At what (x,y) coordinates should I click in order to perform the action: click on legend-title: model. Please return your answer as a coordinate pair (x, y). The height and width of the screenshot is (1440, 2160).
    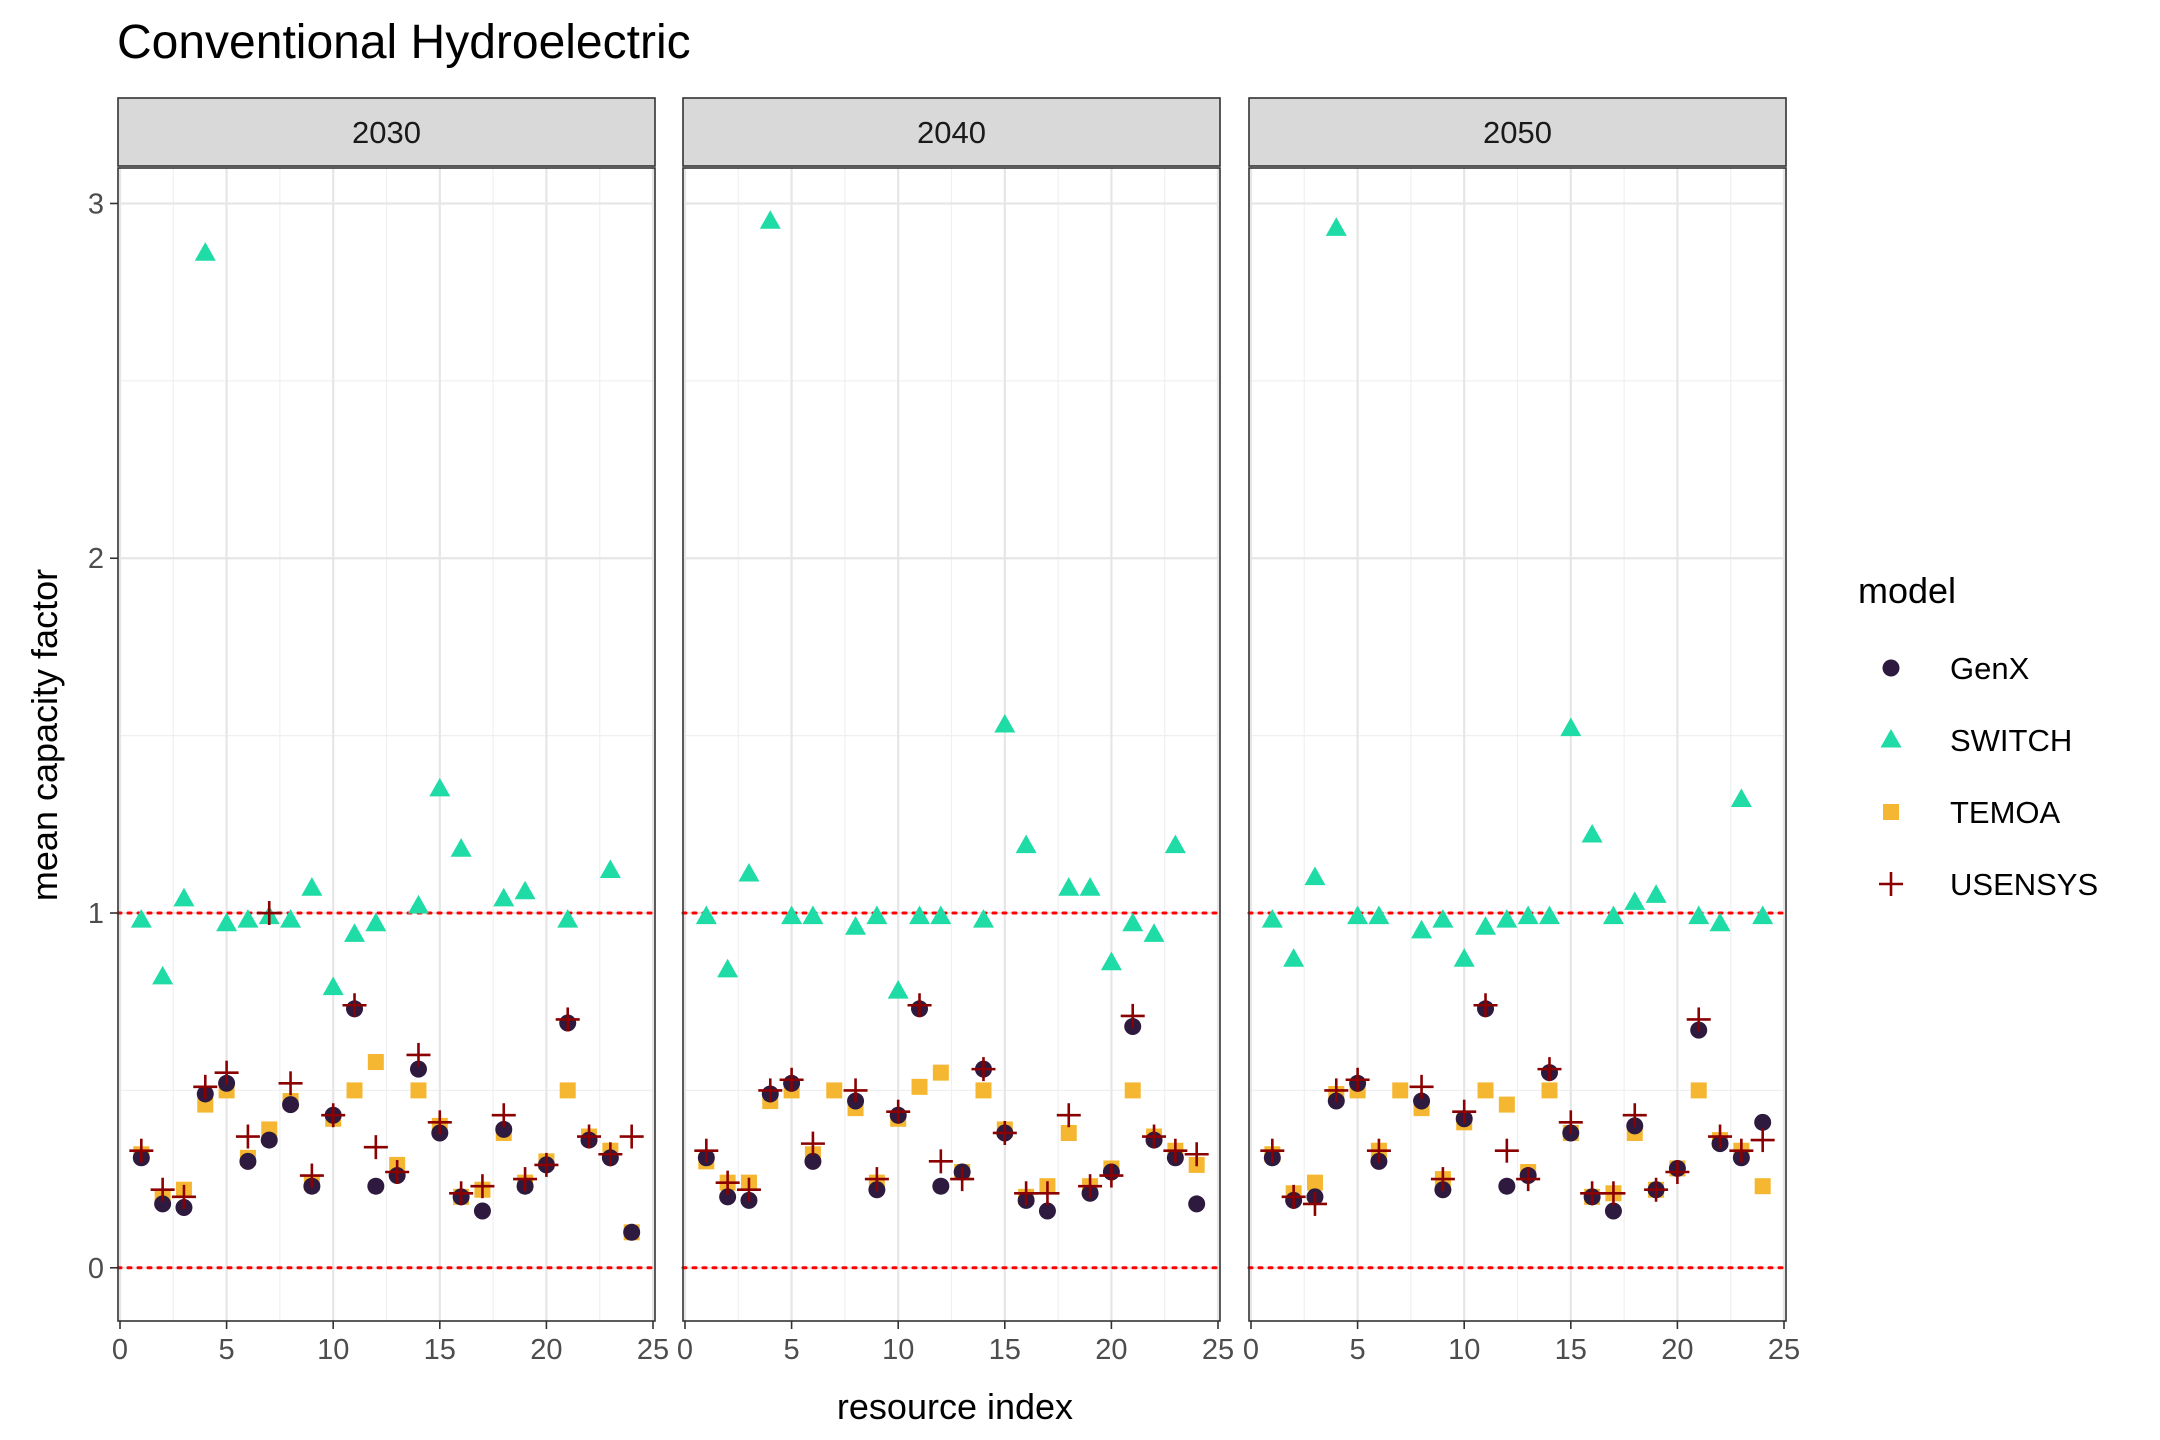
    Looking at the image, I should click on (1907, 590).